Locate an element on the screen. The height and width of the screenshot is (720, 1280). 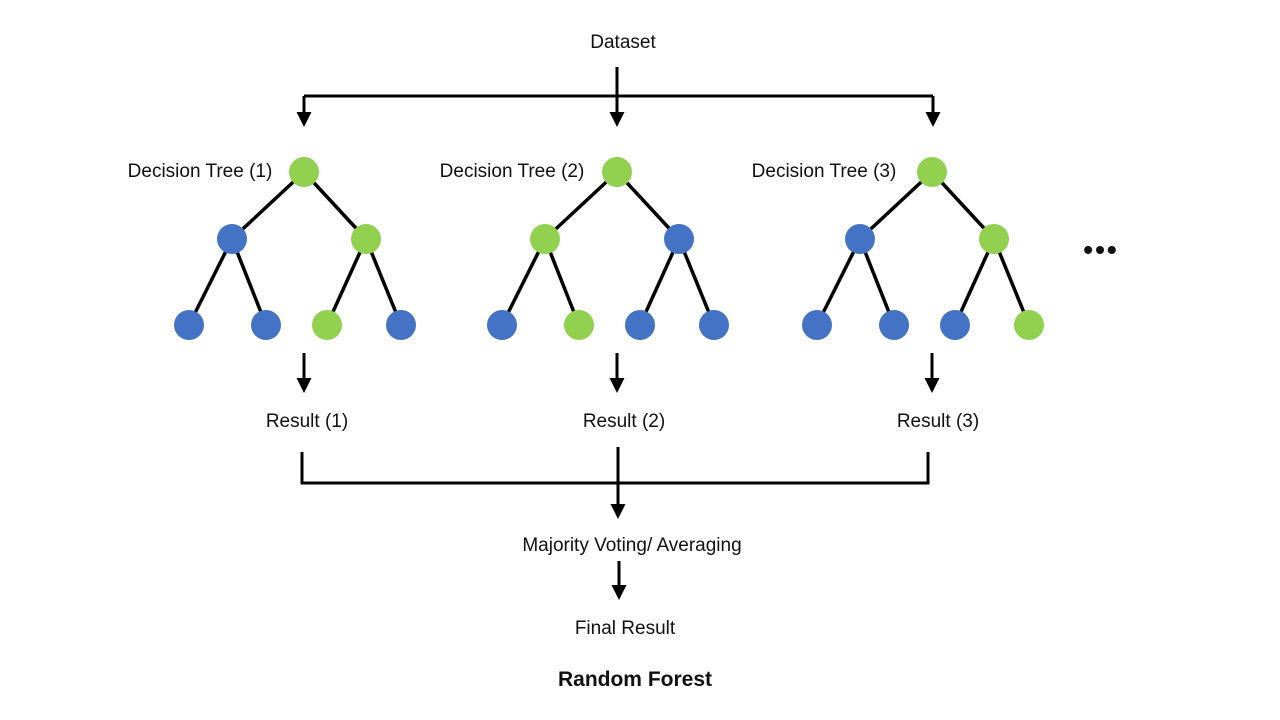
tree2-left-node is located at coordinates (545, 239).